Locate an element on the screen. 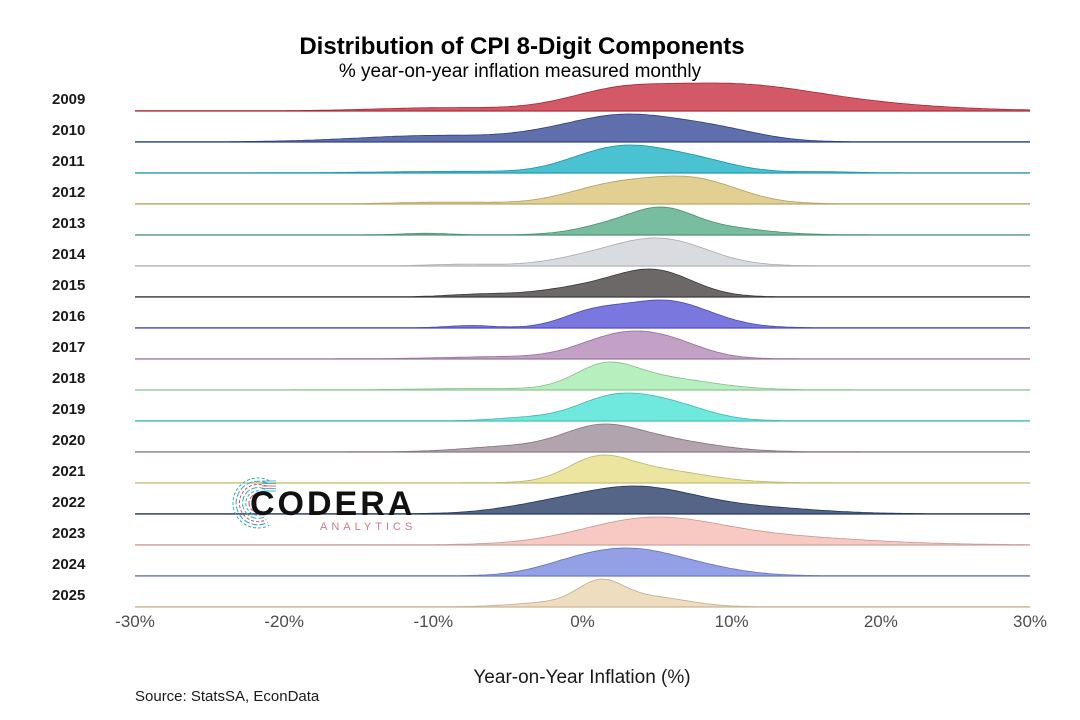  year-label-2021: 2021 is located at coordinates (68, 471).